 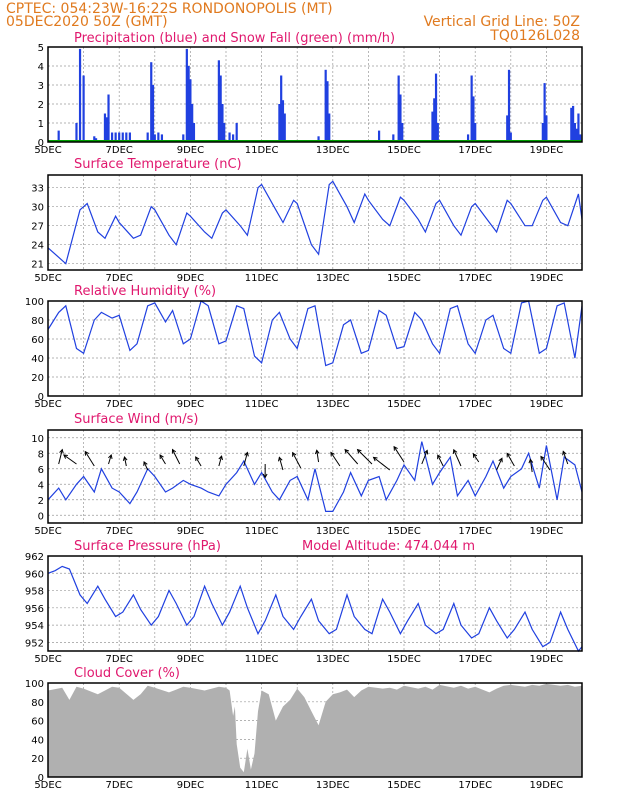 What do you see at coordinates (34, 626) in the screenshot?
I see `pres-ytick-label: 954` at bounding box center [34, 626].